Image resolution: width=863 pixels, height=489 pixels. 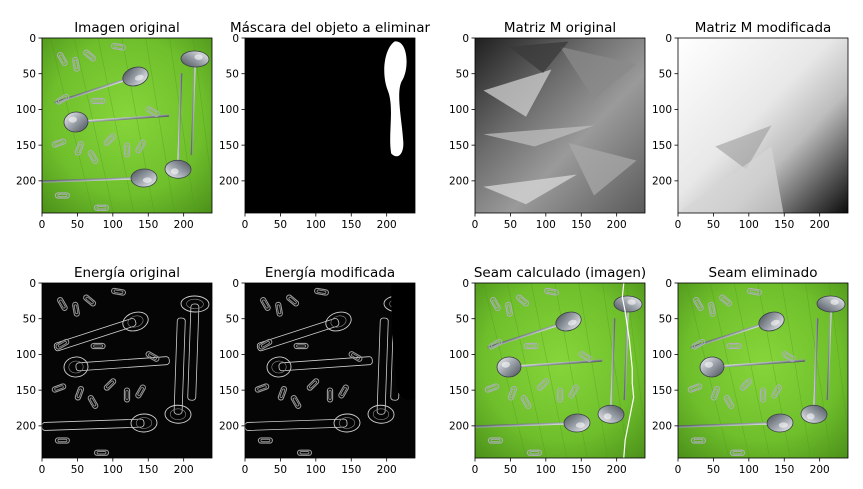 What do you see at coordinates (763, 28) in the screenshot?
I see `panel-title: Matriz M modificada` at bounding box center [763, 28].